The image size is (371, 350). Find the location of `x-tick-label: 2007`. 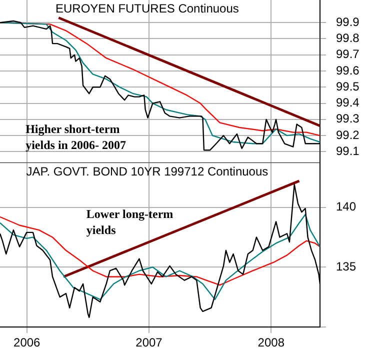

x-tick-label: 2007 is located at coordinates (149, 343).